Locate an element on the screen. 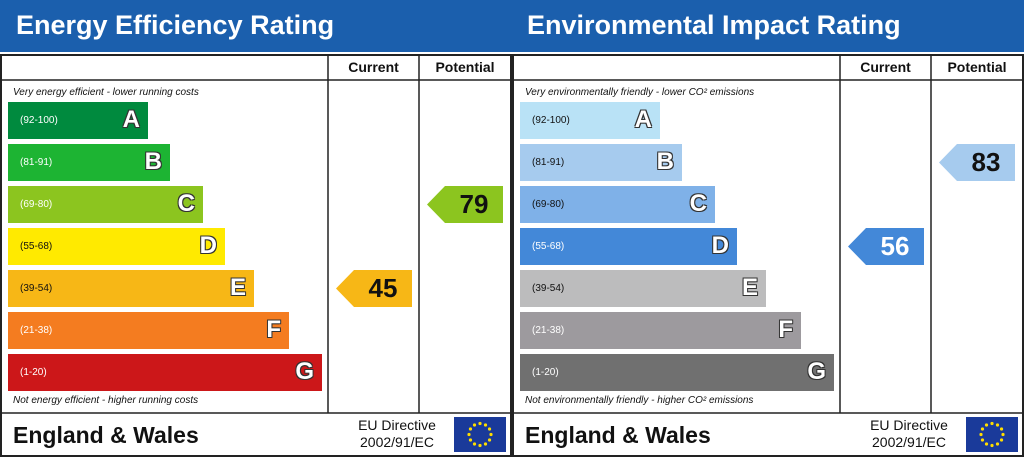 The height and width of the screenshot is (457, 1024). current-rating-value: 45 is located at coordinates (383, 288).